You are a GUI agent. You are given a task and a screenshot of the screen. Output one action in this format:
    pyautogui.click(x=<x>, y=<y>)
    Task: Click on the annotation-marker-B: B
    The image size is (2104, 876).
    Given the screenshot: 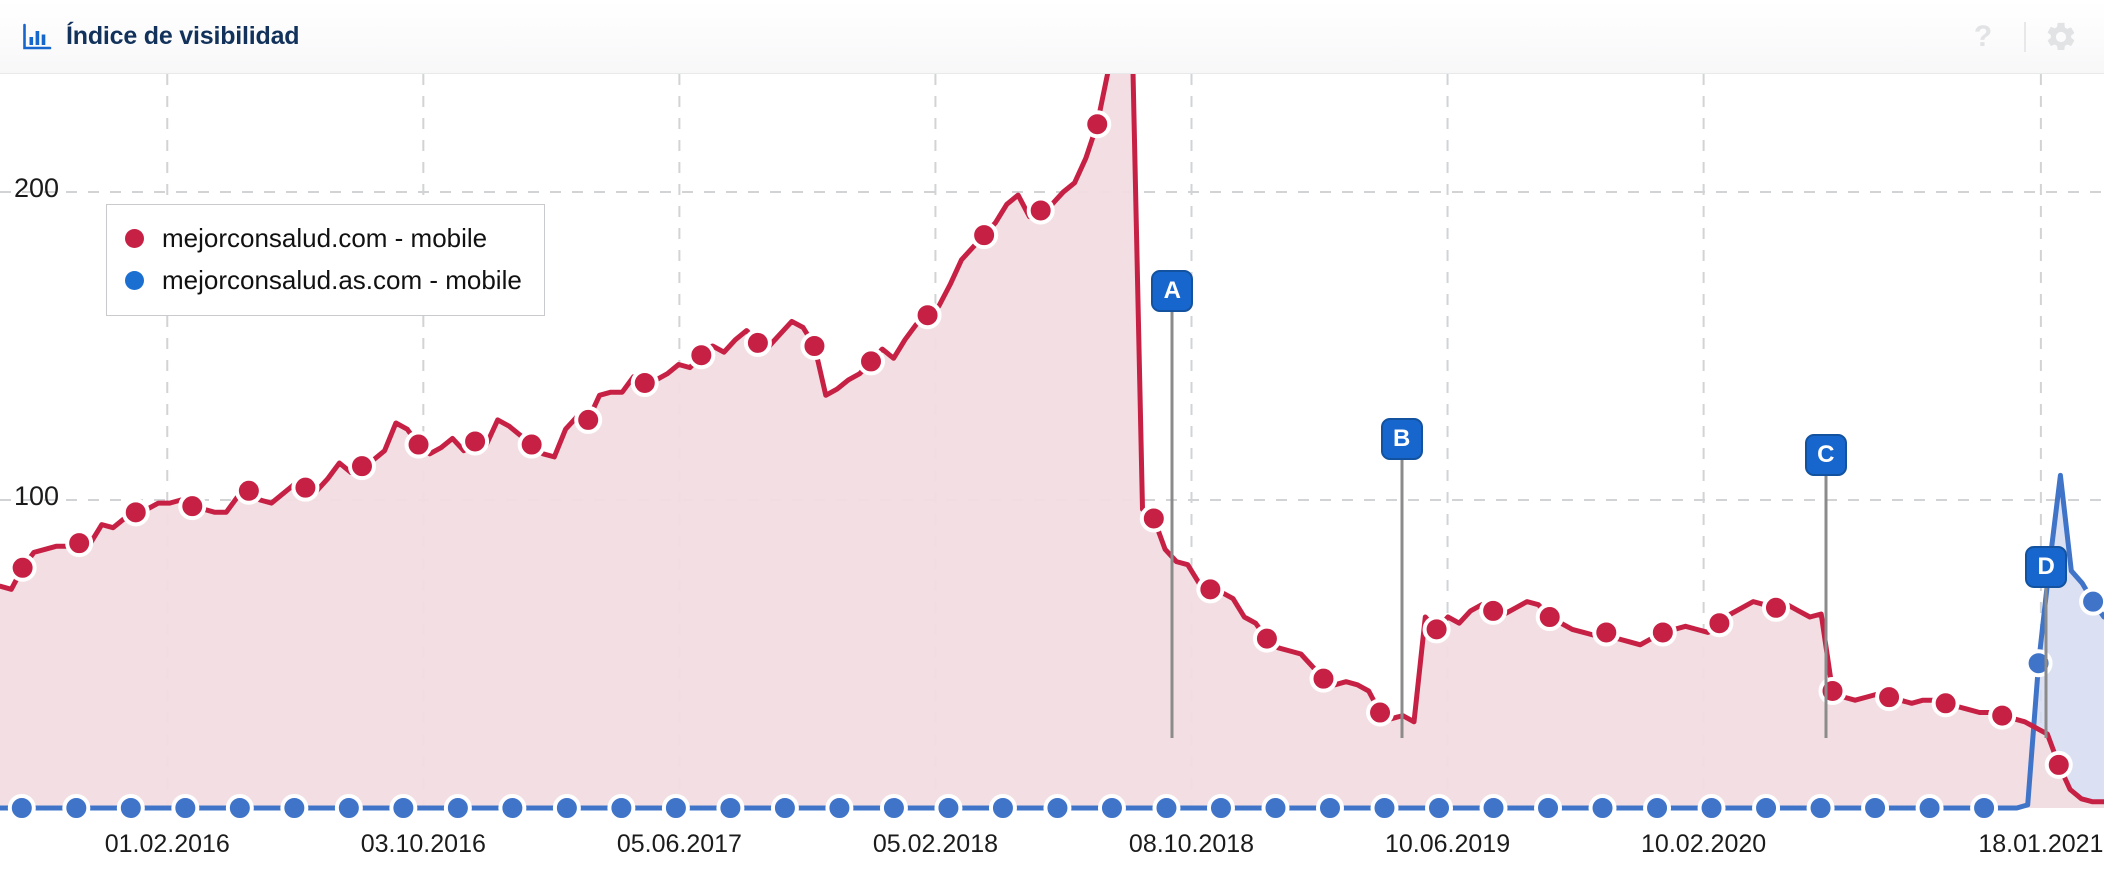 What is the action you would take?
    pyautogui.click(x=1401, y=439)
    